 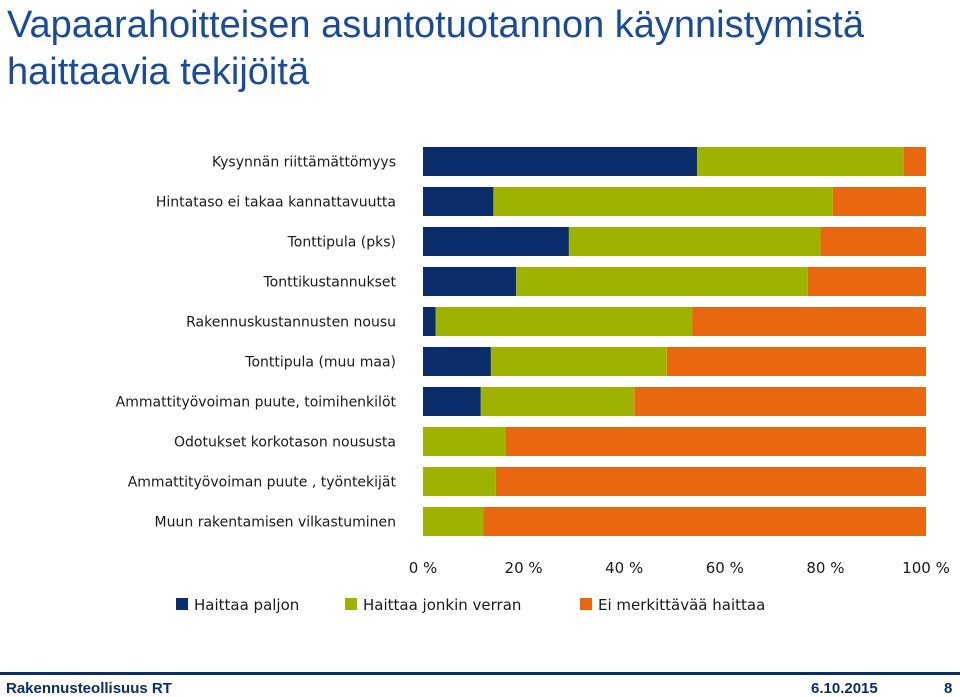 What do you see at coordinates (442, 605) in the screenshot?
I see `legend-label: Haittaa jonkin verran` at bounding box center [442, 605].